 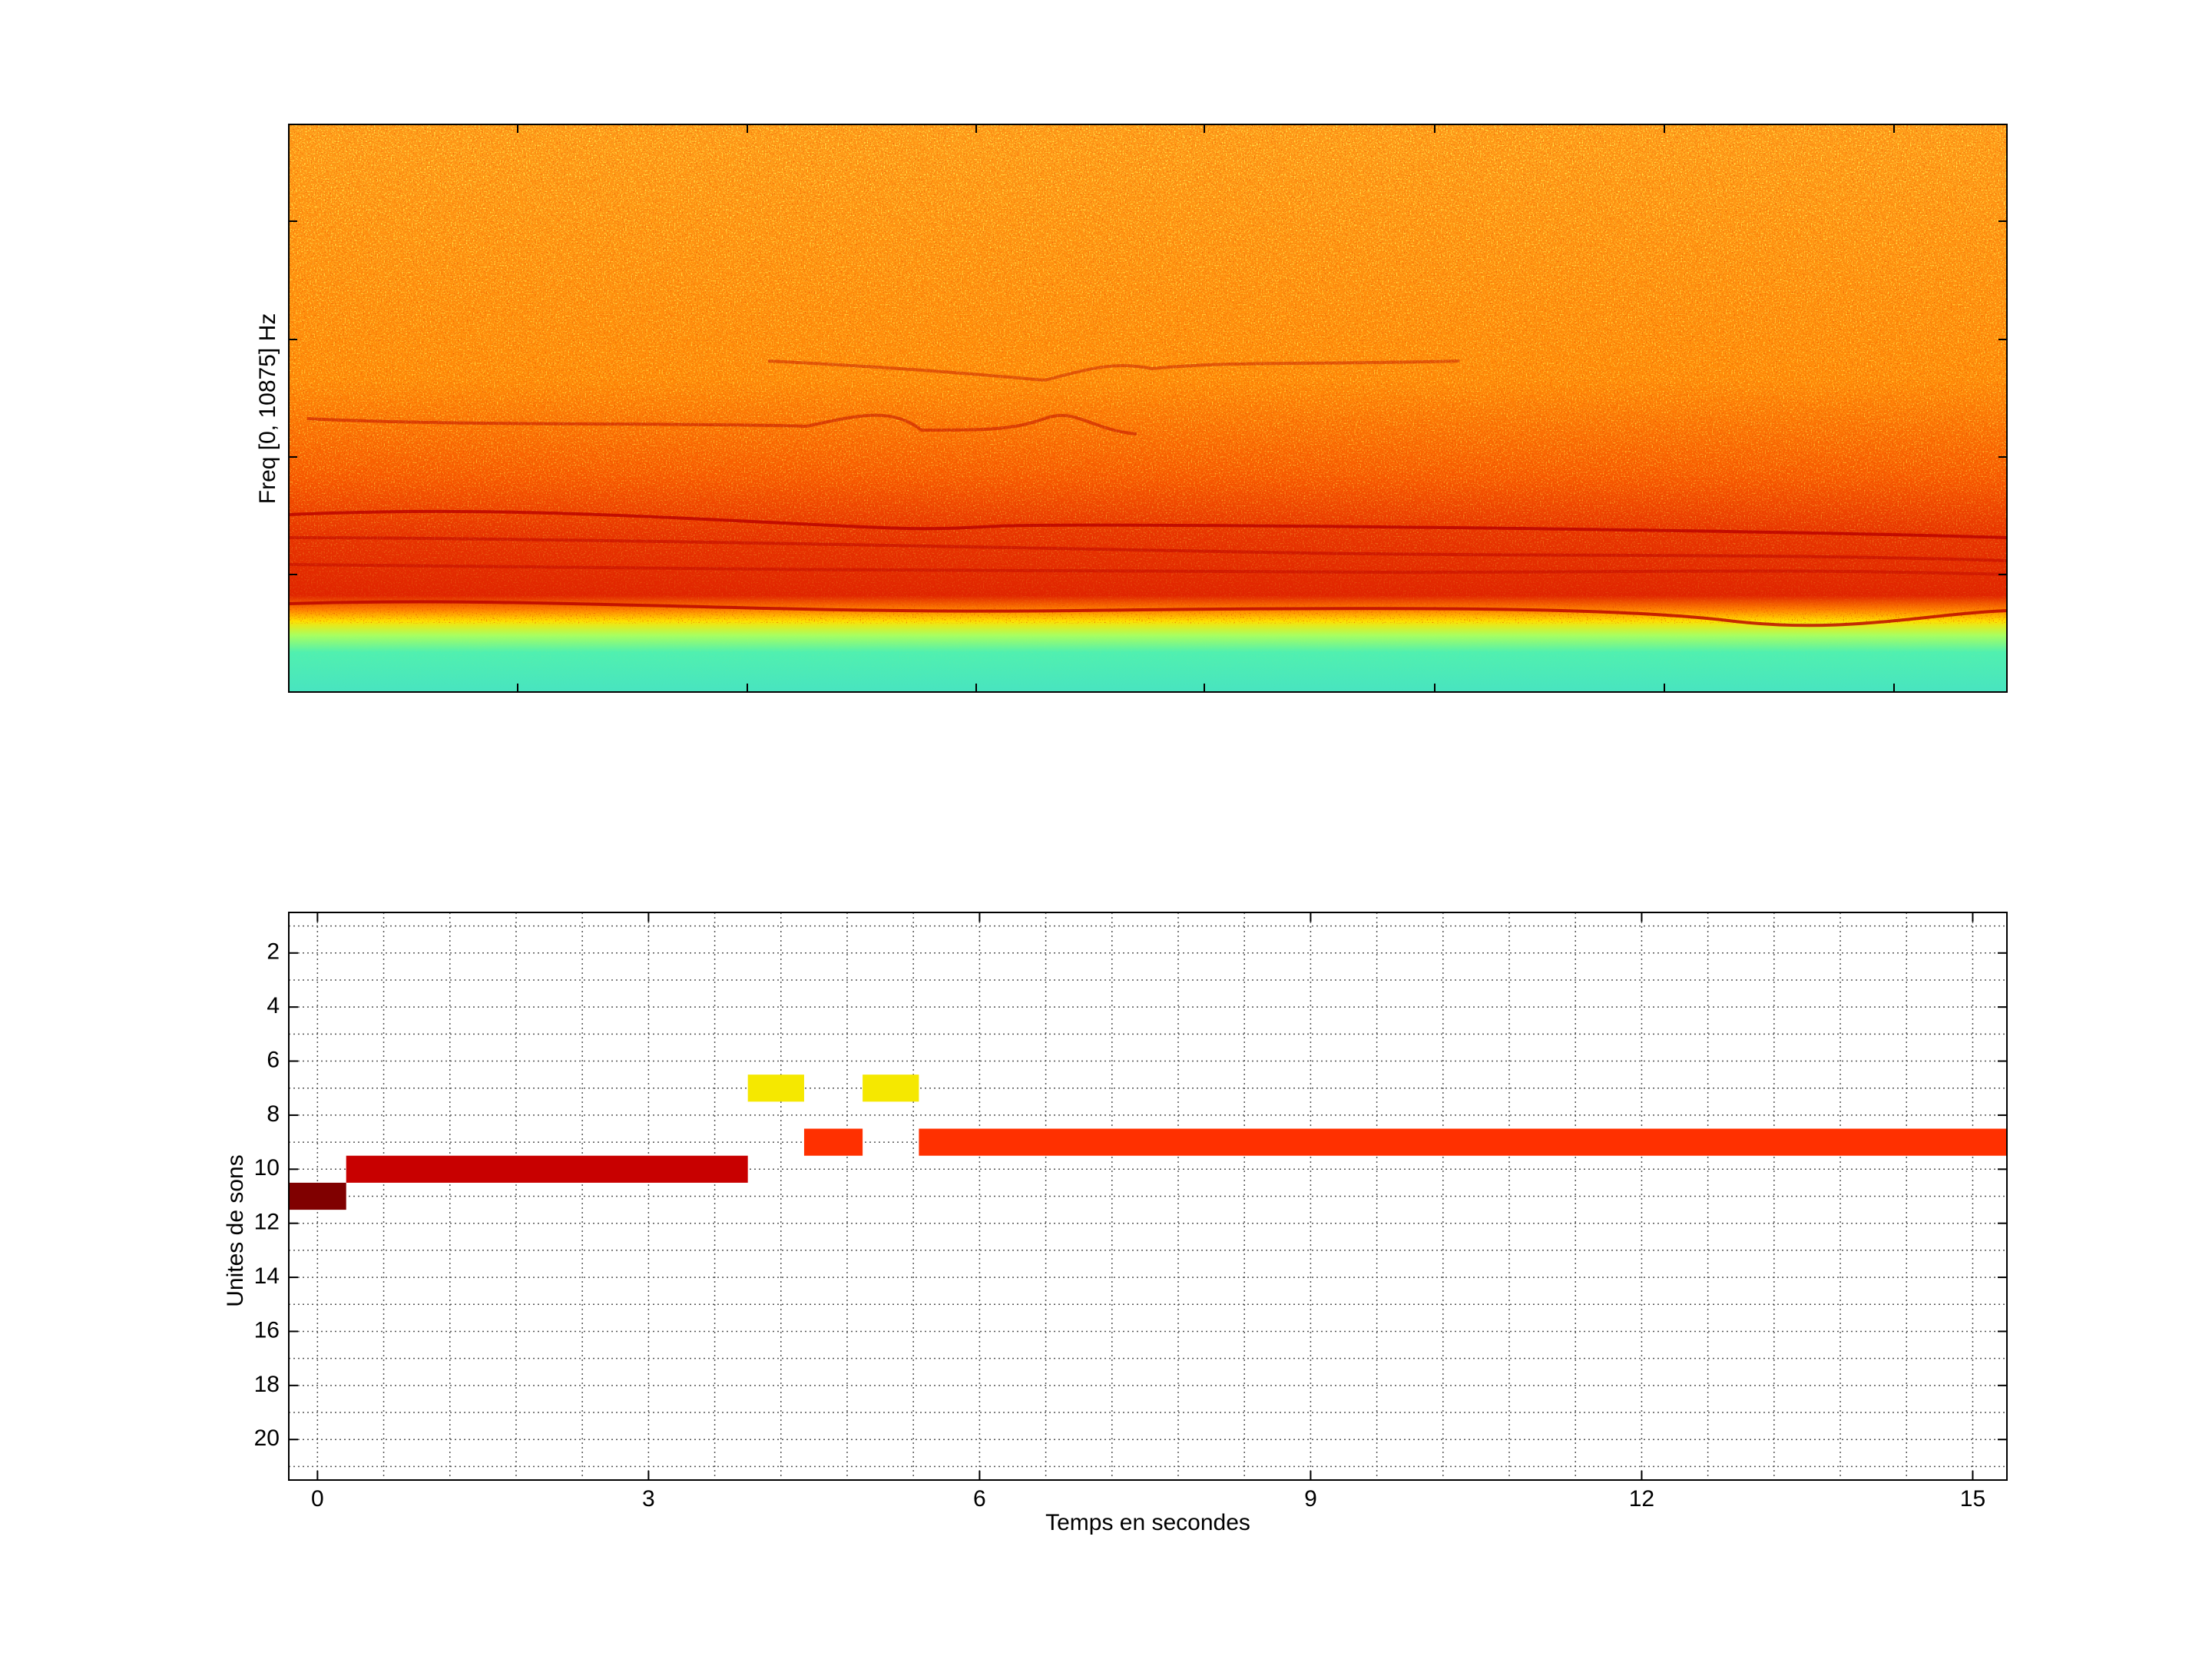 I want to click on y-tick-label: 12, so click(x=267, y=1223).